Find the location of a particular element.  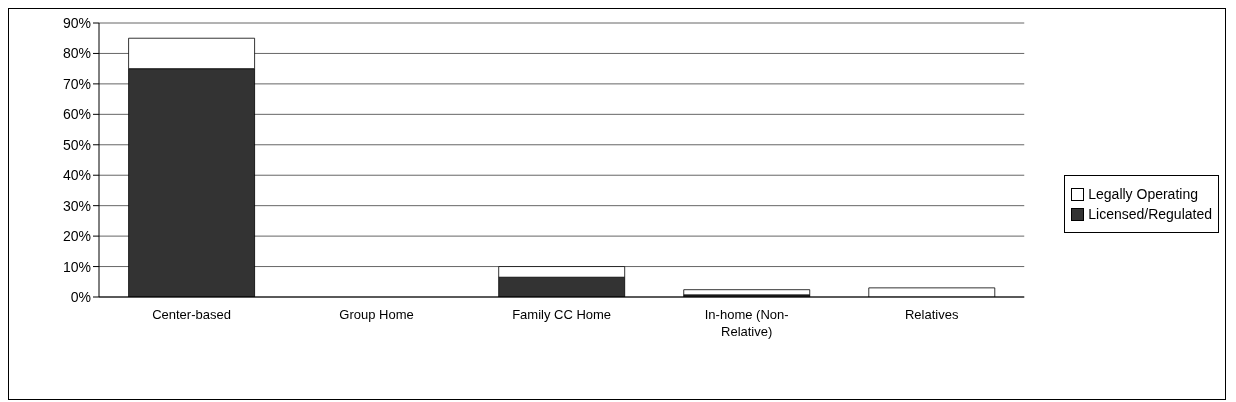

y-tick-label: 0% is located at coordinates (80, 296).